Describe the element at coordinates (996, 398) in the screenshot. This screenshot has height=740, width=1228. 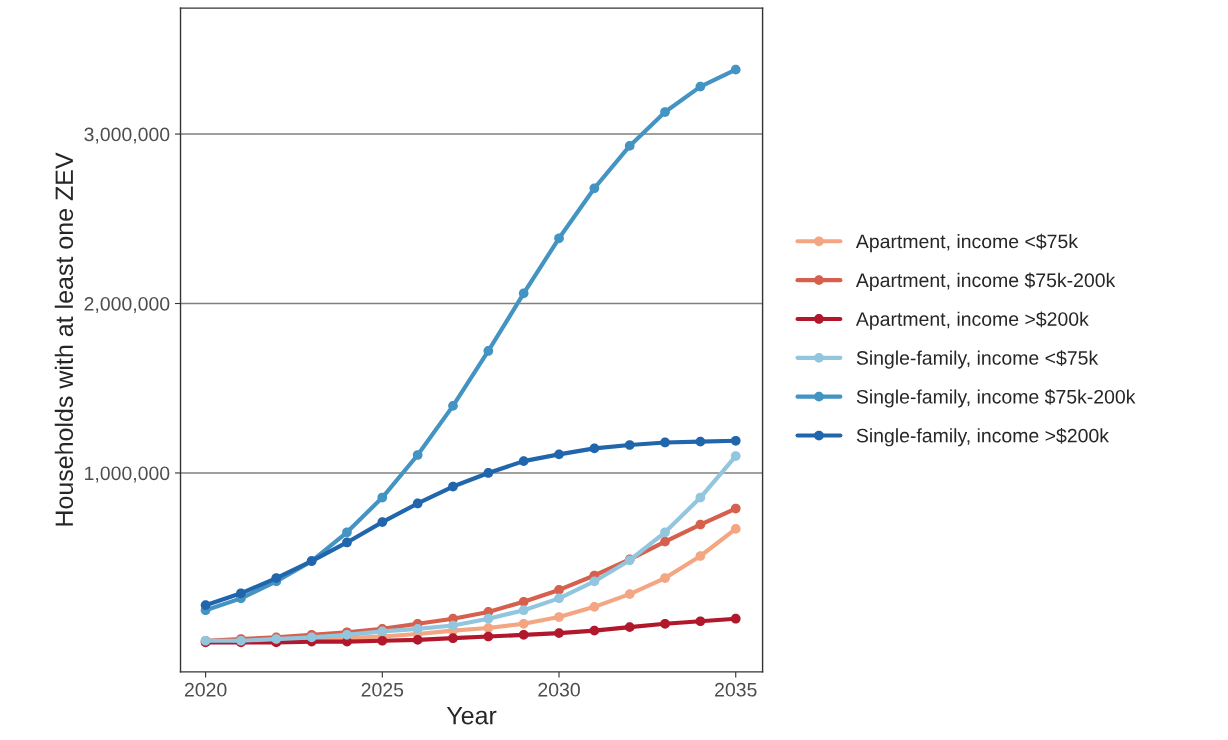
I see `legend-label: Single-family, income $75k-200k` at that location.